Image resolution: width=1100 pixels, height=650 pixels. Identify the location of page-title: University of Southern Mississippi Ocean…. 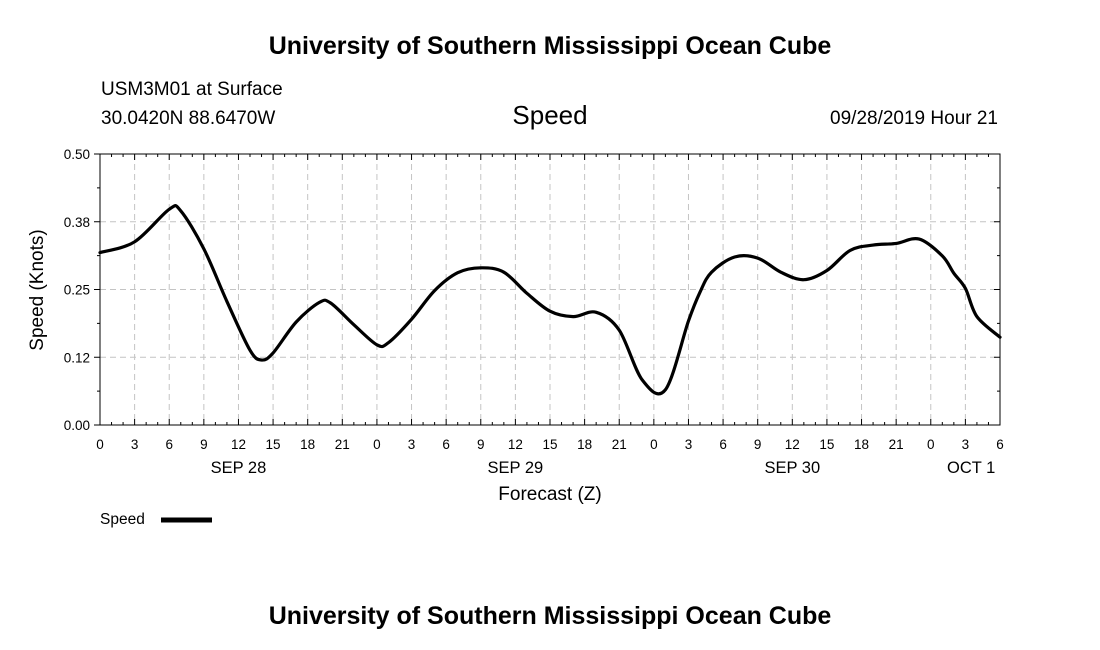
(550, 46).